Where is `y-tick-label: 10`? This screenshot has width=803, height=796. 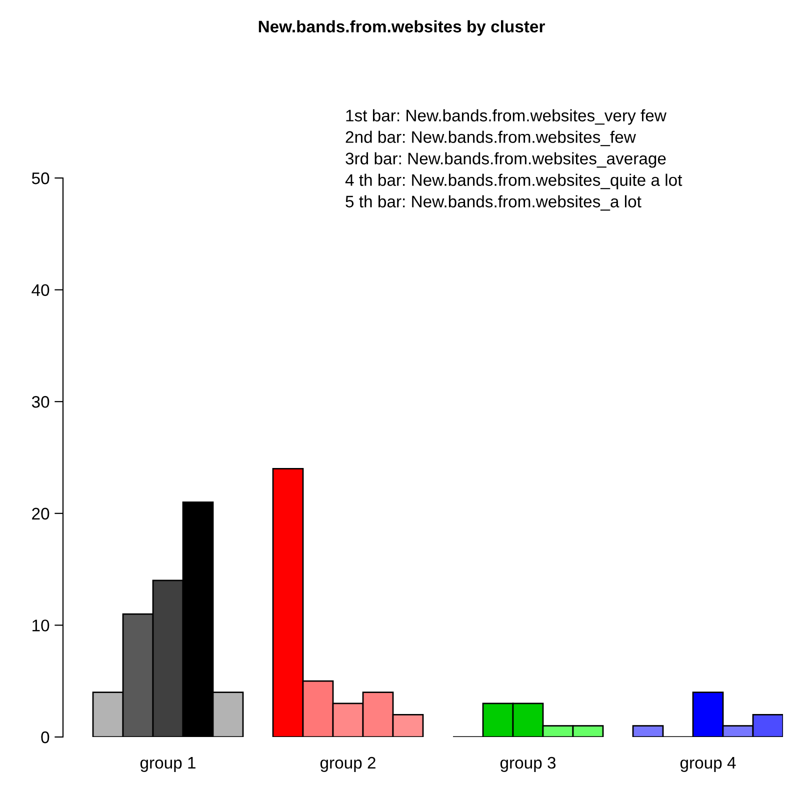 y-tick-label: 10 is located at coordinates (41, 626).